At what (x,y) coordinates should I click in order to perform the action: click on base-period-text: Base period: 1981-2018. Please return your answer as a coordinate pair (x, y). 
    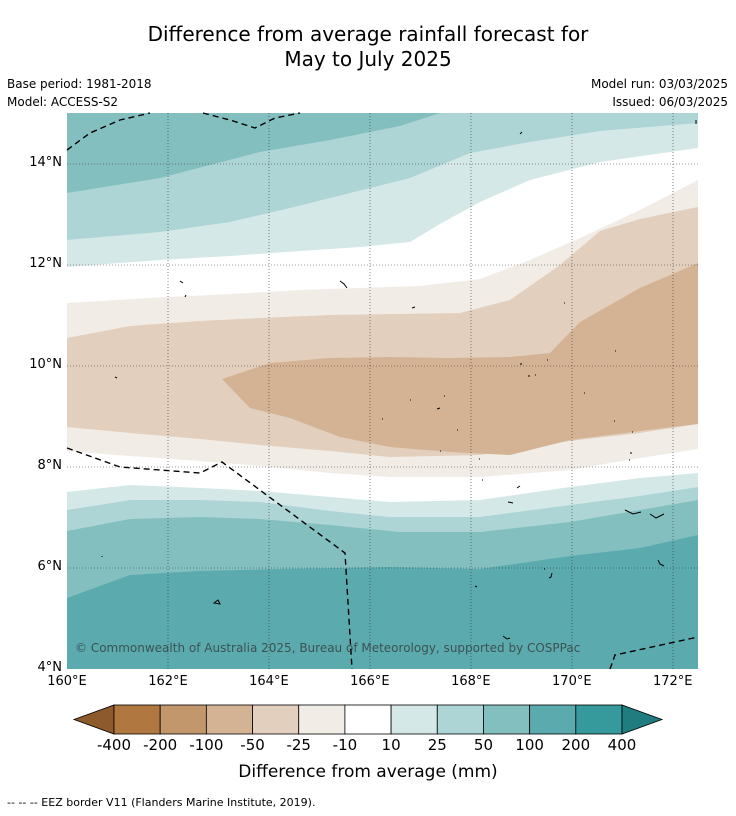
    Looking at the image, I should click on (79, 84).